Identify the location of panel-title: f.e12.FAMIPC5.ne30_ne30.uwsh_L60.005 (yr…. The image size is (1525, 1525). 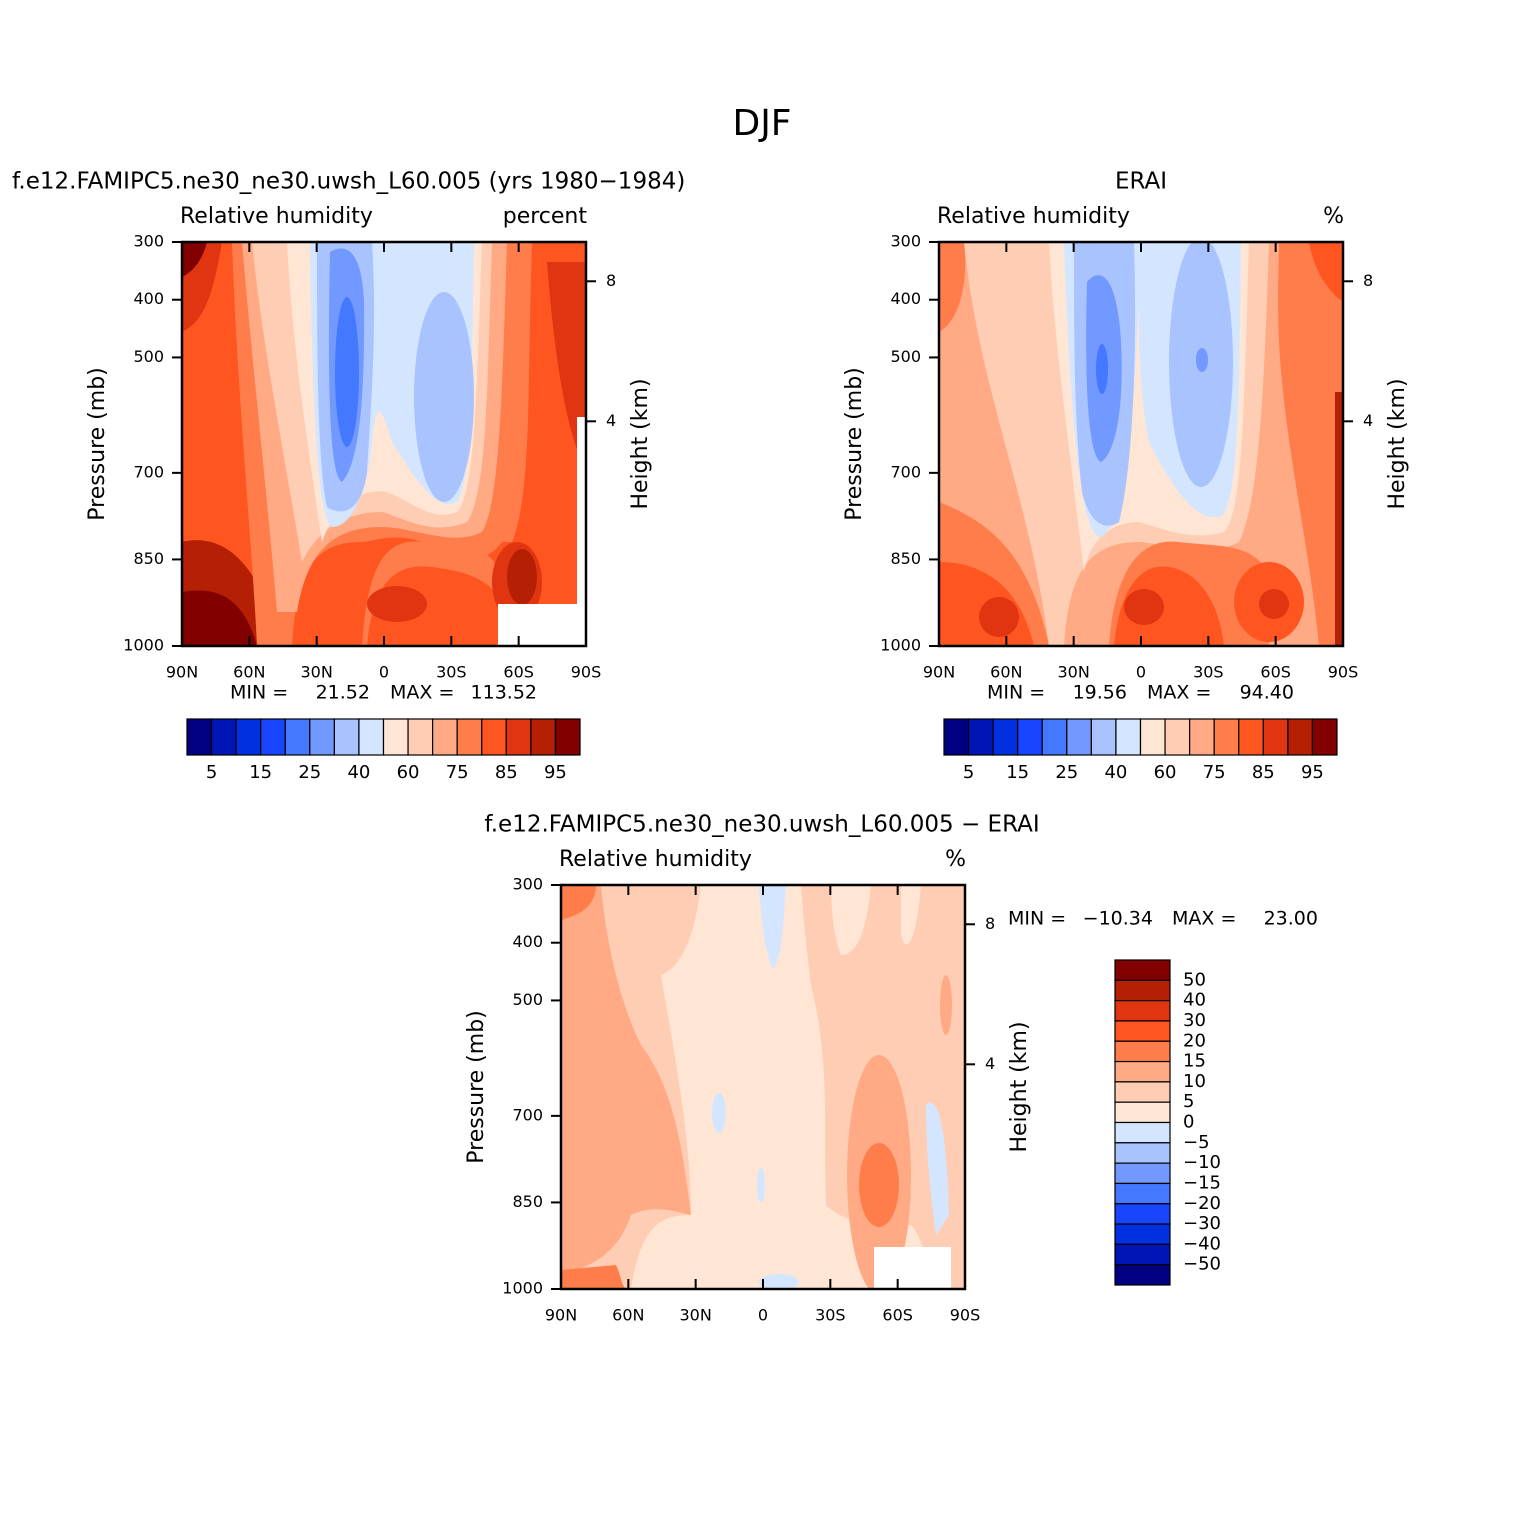
(348, 182).